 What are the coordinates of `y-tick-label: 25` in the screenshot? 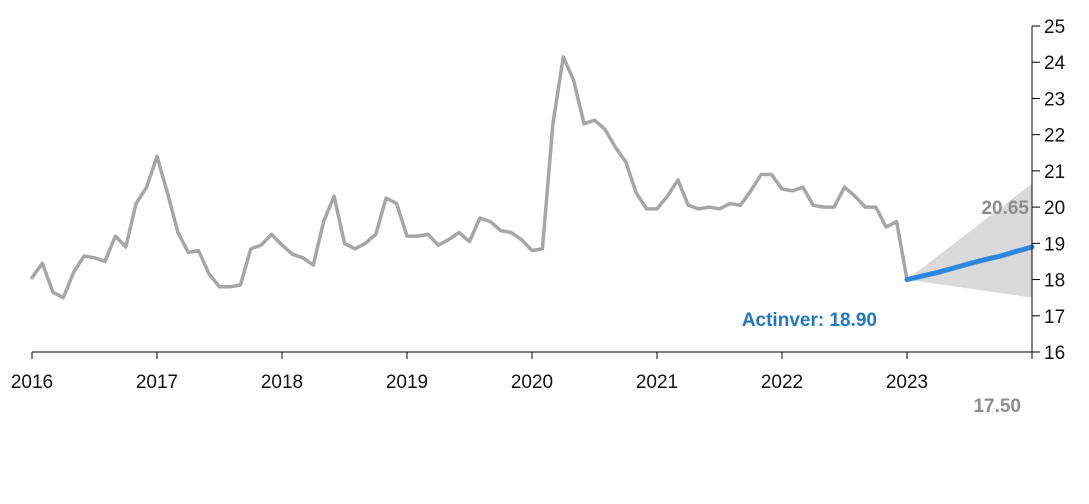 It's located at (1054, 27).